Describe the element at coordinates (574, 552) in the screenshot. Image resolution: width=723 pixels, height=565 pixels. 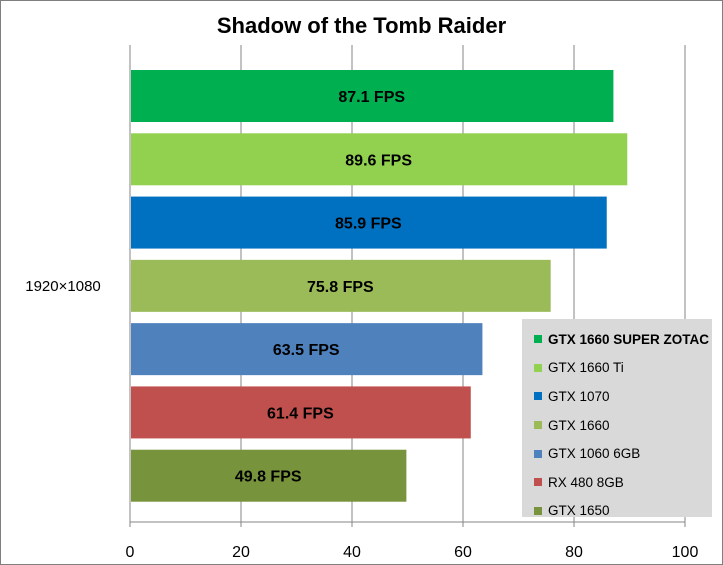
I see `x-tick-label: 80` at that location.